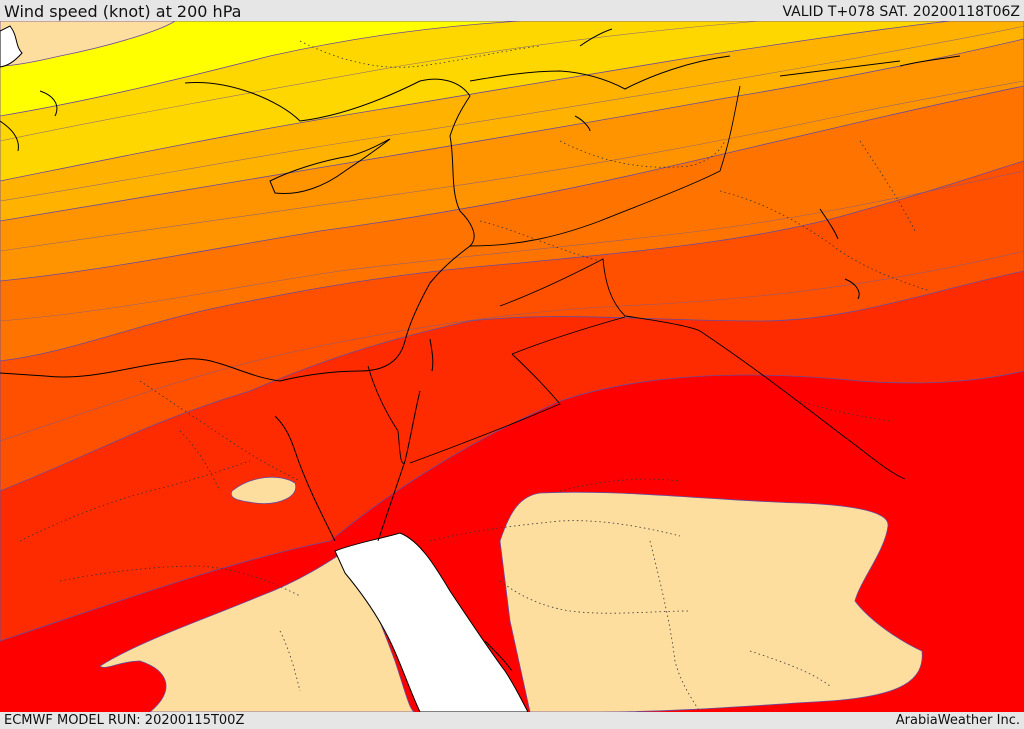 This screenshot has height=729, width=1024. I want to click on valid-time-label: VALID T+078 SAT. 20200118T06Z, so click(901, 12).